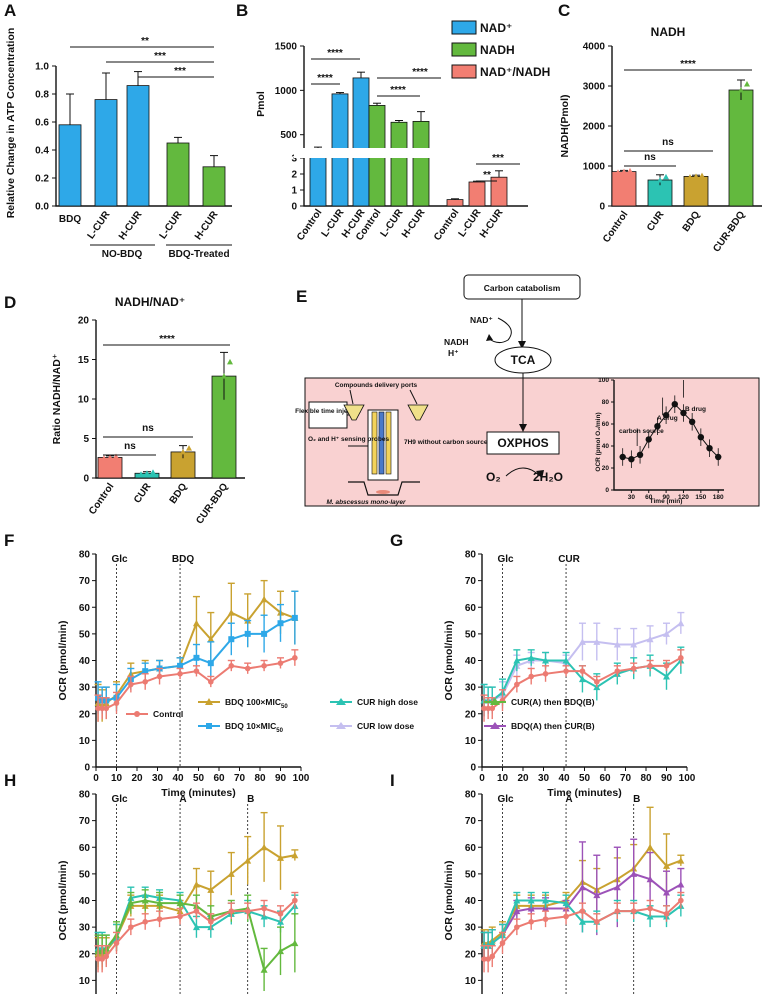 This screenshot has width=768, height=994. What do you see at coordinates (471, 795) in the screenshot?
I see `panel-i-ytick-label: 80` at bounding box center [471, 795].